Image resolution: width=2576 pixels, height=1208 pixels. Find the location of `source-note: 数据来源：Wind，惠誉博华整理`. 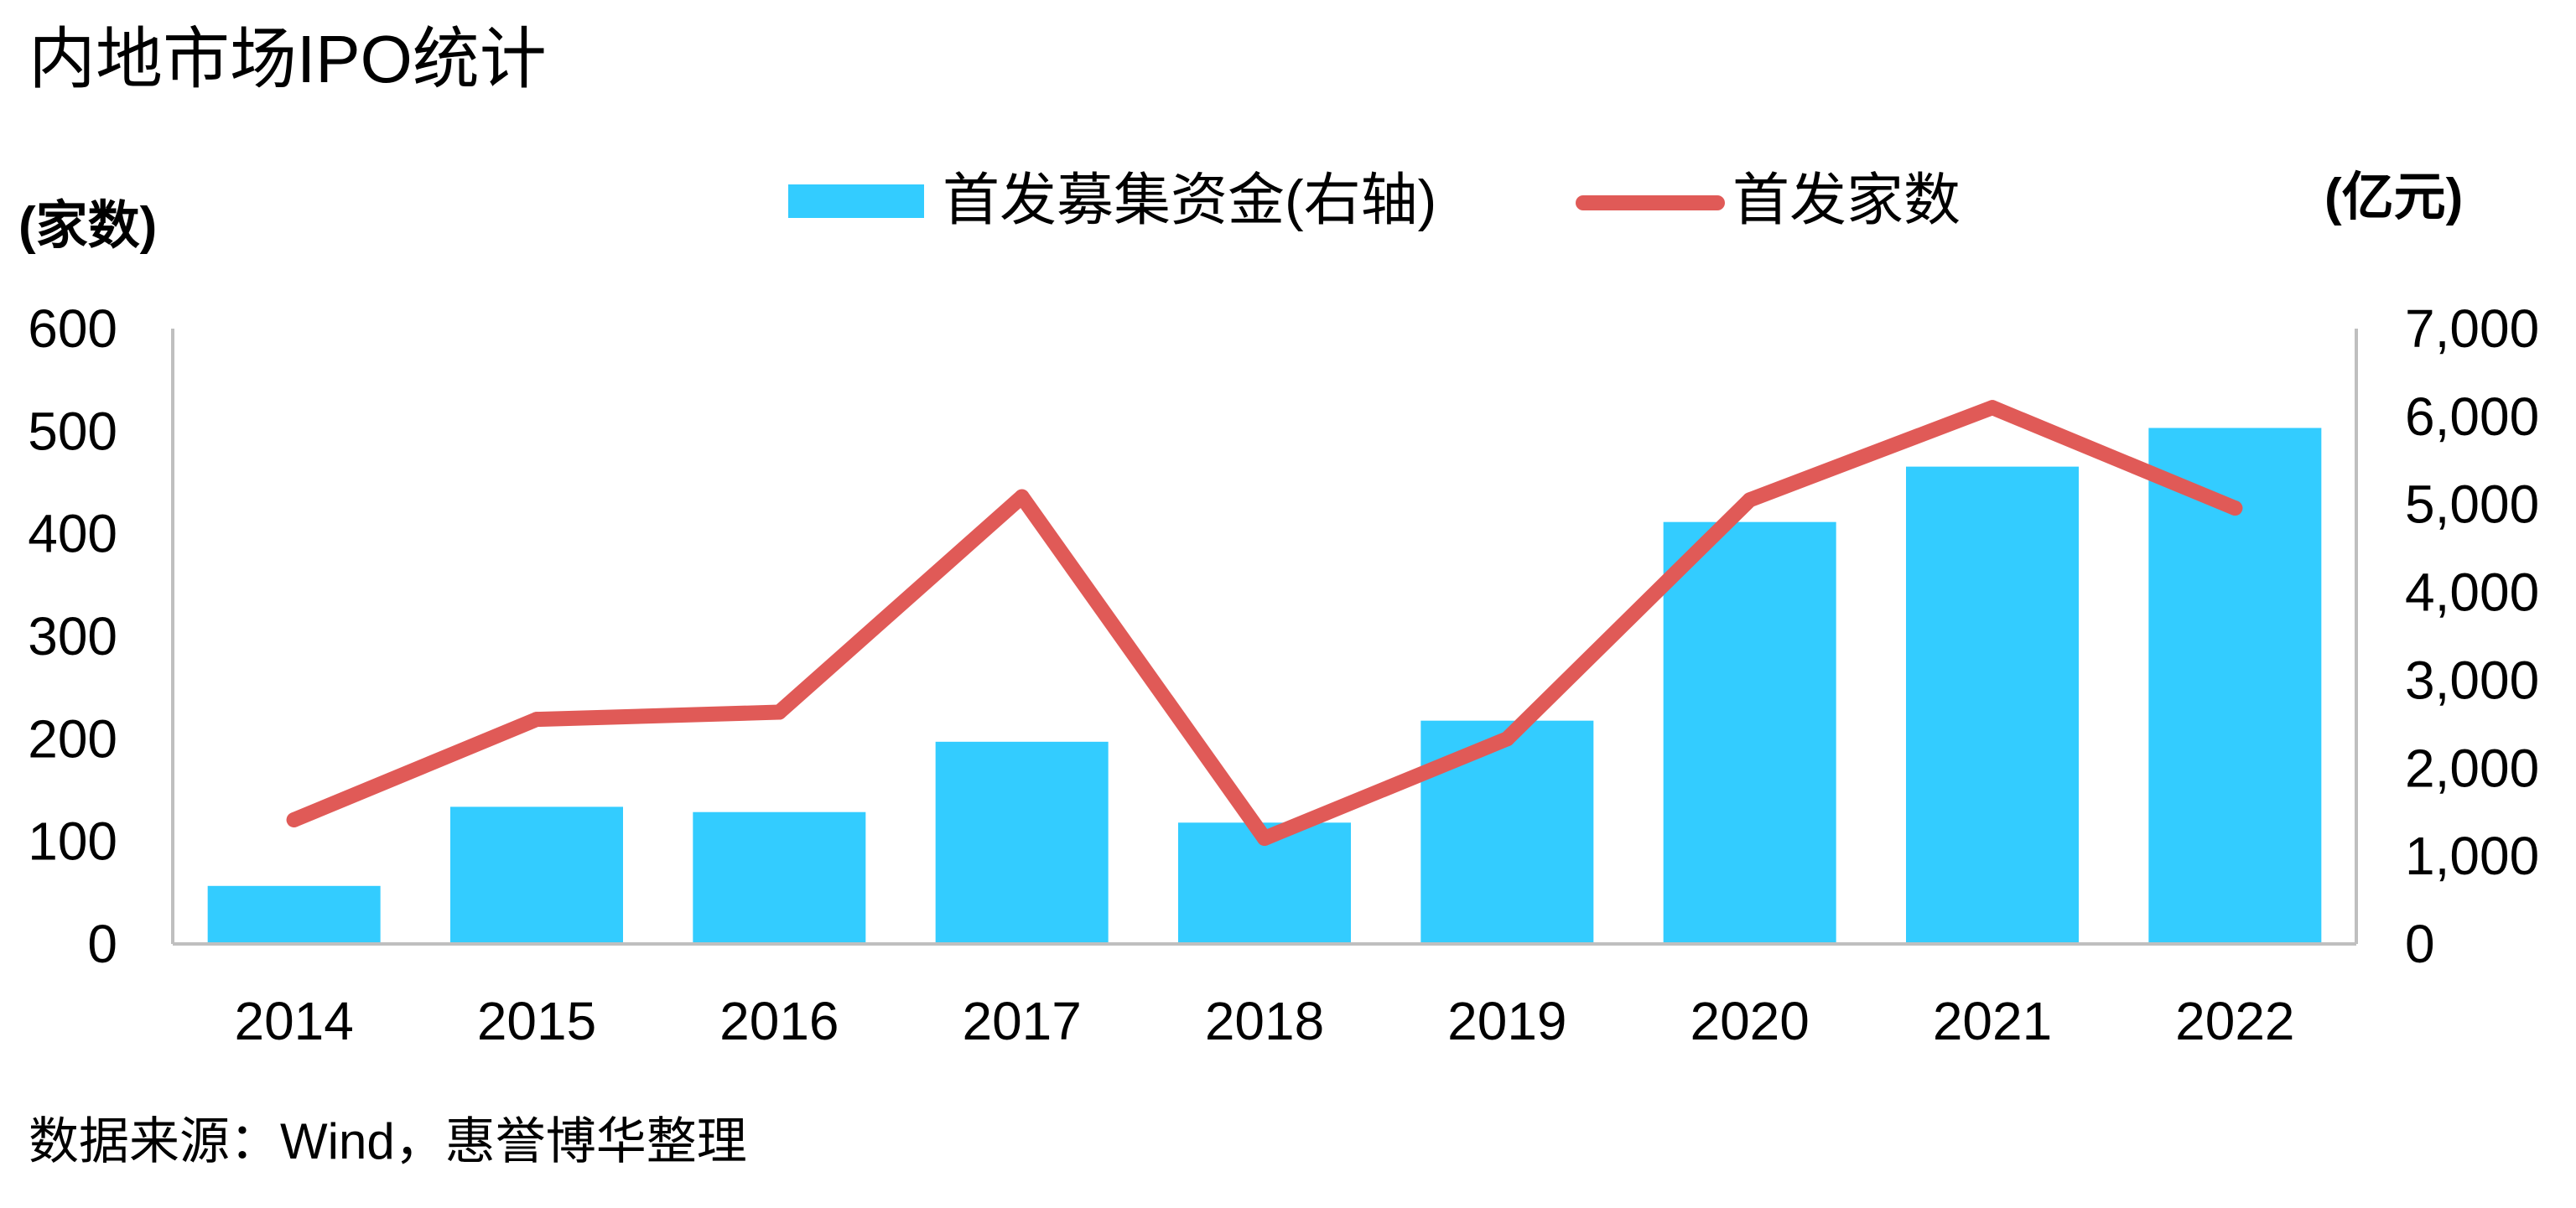

source-note: 数据来源：Wind，惠誉博华整理 is located at coordinates (388, 1141).